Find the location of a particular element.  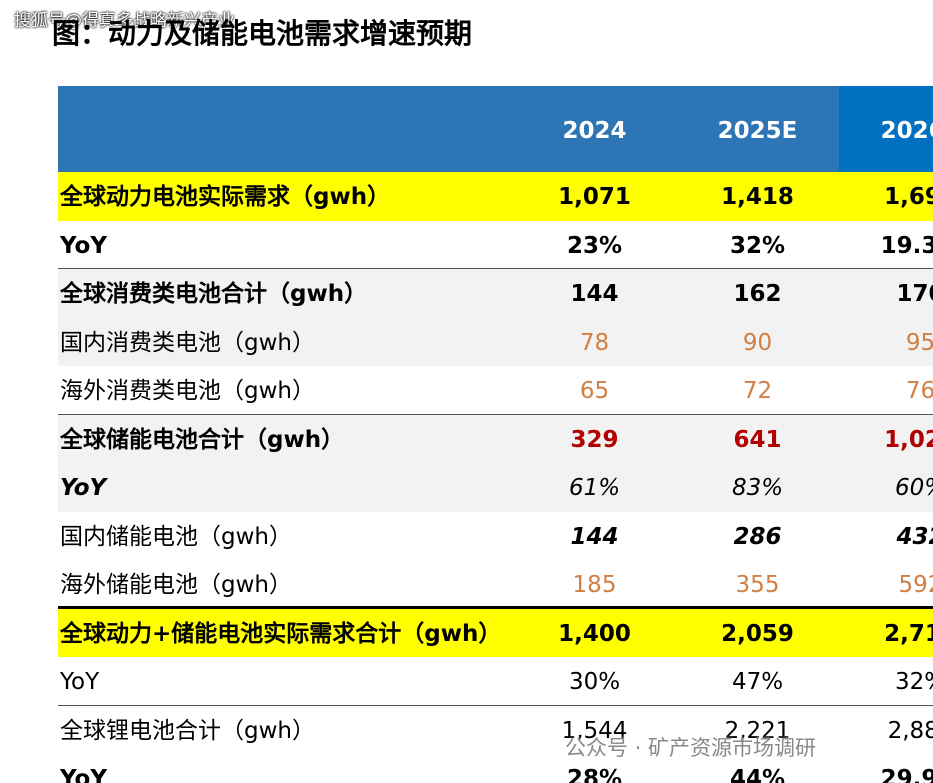

cell: 185 is located at coordinates (594, 585).